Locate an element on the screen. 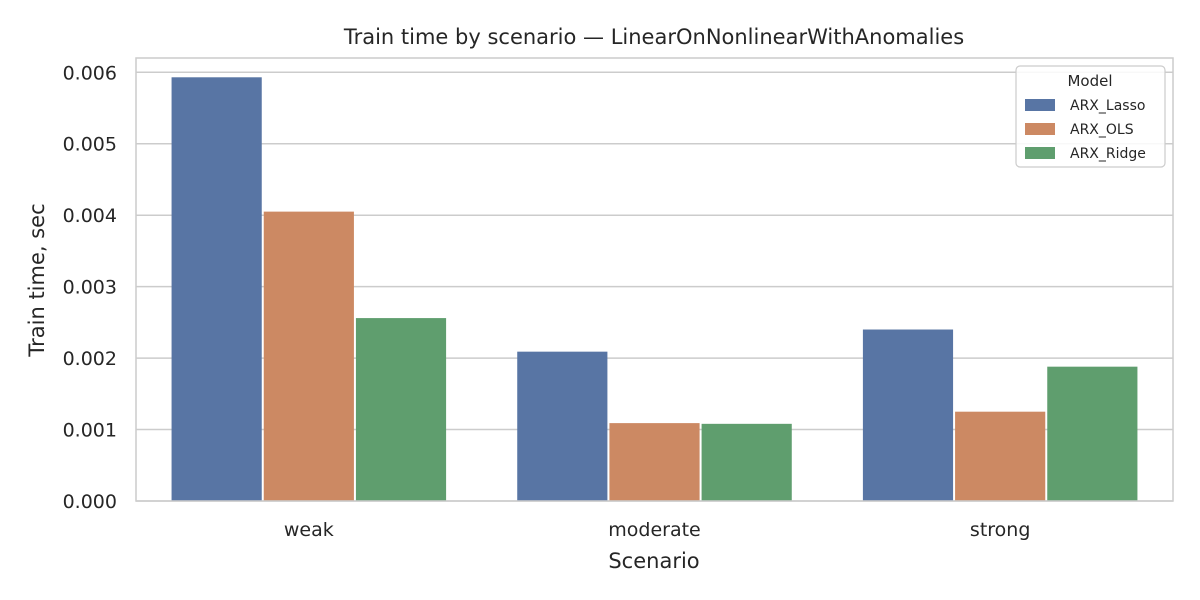 The height and width of the screenshot is (600, 1200). bar-ARX_Ridge-moderate is located at coordinates (746, 462).